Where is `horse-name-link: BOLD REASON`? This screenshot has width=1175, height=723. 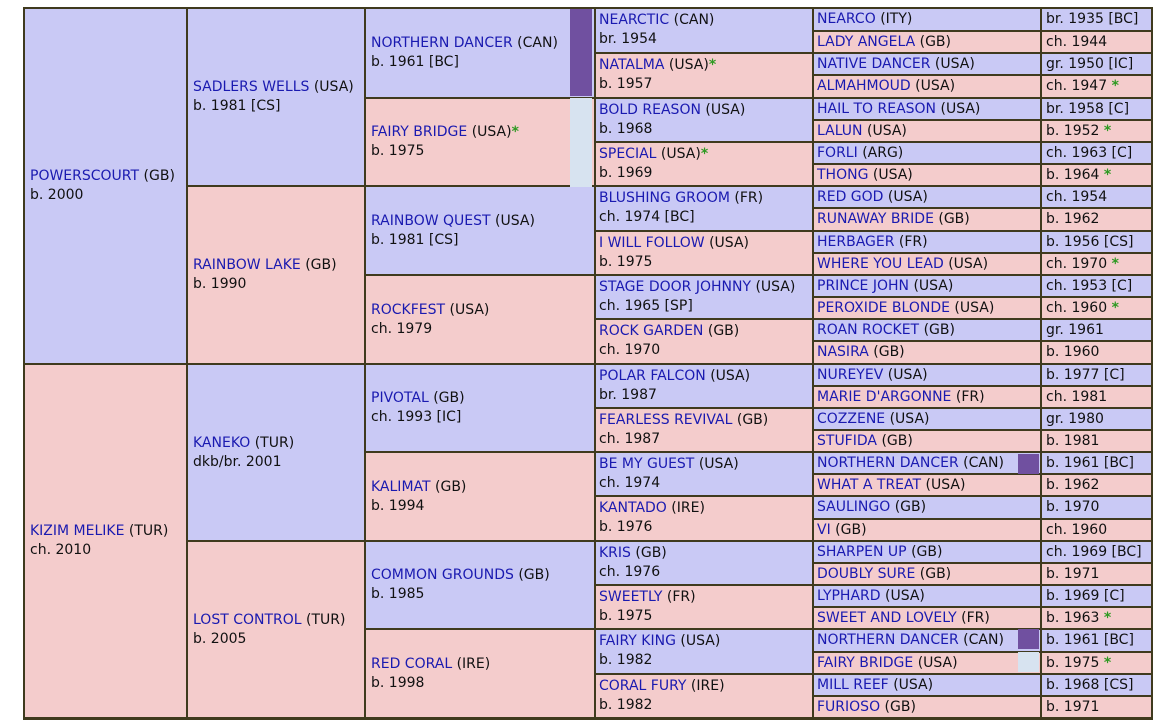 horse-name-link: BOLD REASON is located at coordinates (650, 110).